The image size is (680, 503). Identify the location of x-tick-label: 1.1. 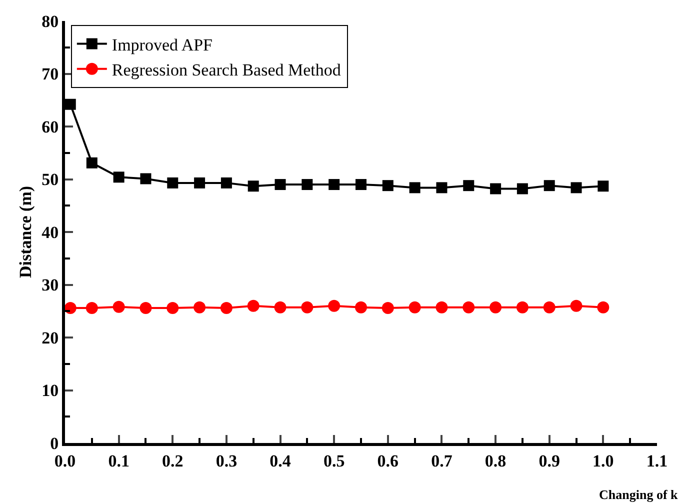
(657, 460).